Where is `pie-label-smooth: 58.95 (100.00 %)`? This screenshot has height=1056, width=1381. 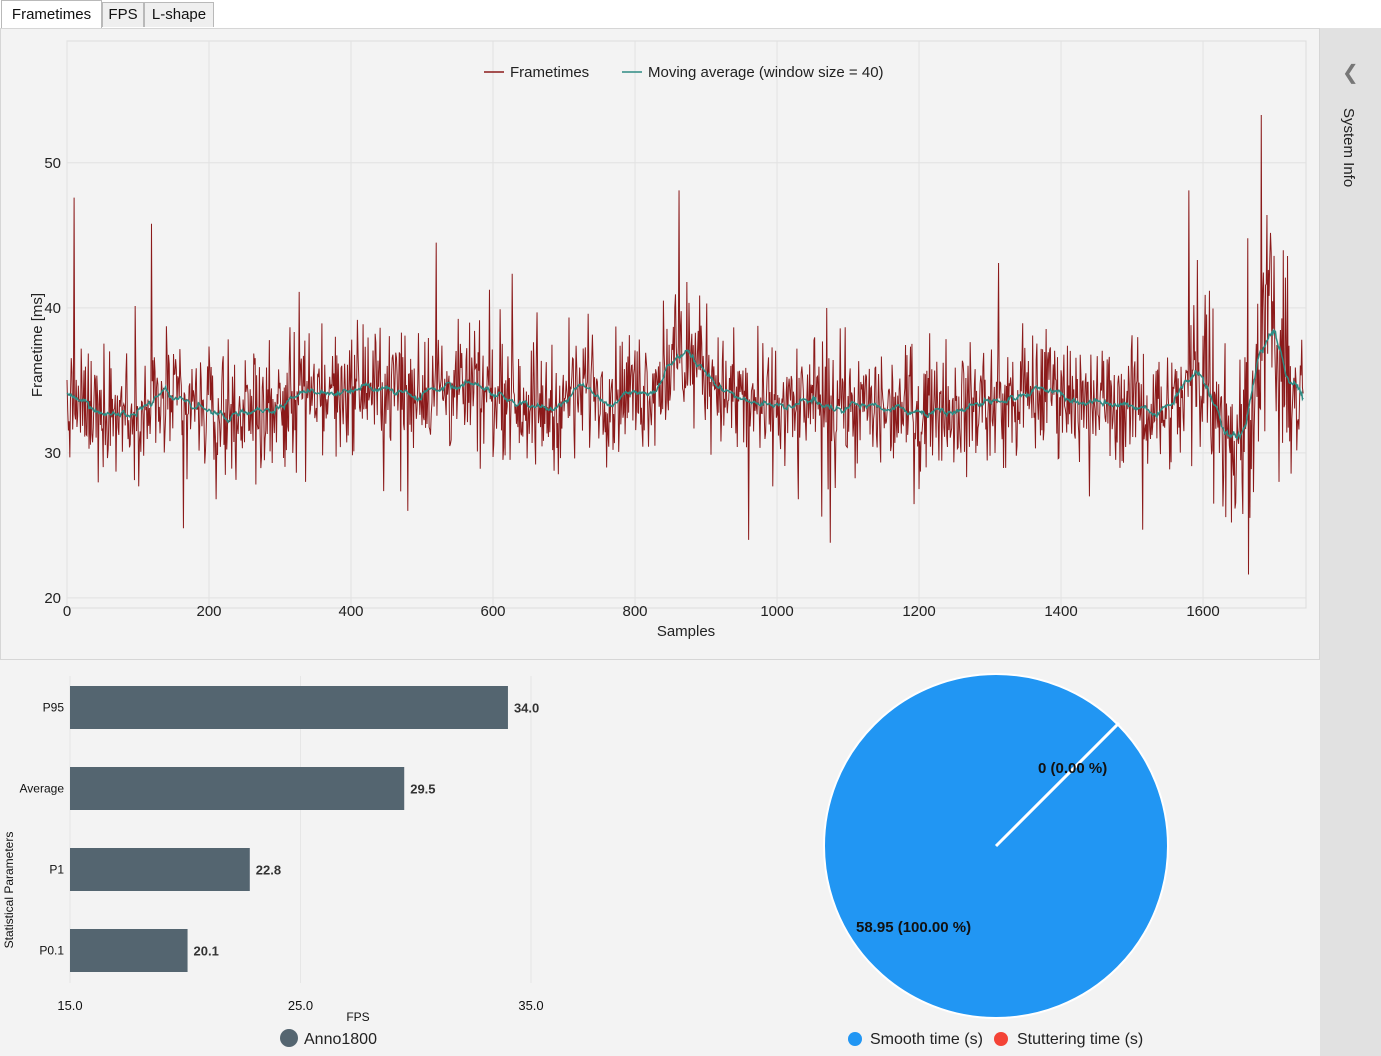 pie-label-smooth: 58.95 (100.00 %) is located at coordinates (913, 927).